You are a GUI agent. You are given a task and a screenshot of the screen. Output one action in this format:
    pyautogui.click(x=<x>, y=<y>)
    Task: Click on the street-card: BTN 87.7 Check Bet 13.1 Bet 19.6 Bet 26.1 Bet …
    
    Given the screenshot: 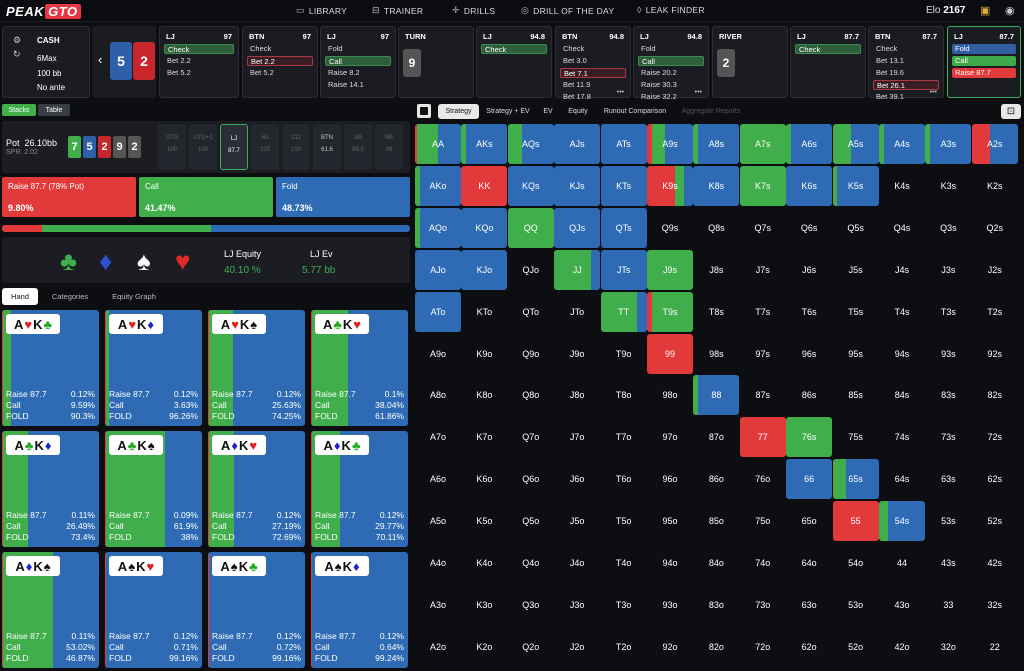 What is the action you would take?
    pyautogui.click(x=906, y=63)
    